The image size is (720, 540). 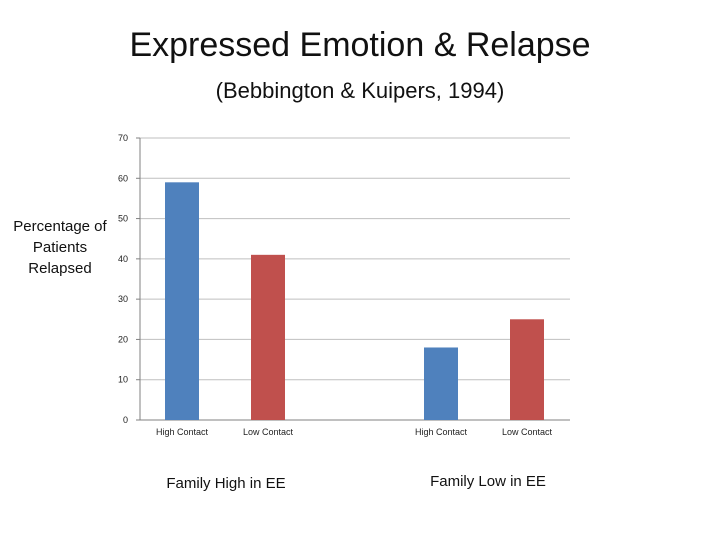 I want to click on y-tick-label-30: 30, so click(x=123, y=299).